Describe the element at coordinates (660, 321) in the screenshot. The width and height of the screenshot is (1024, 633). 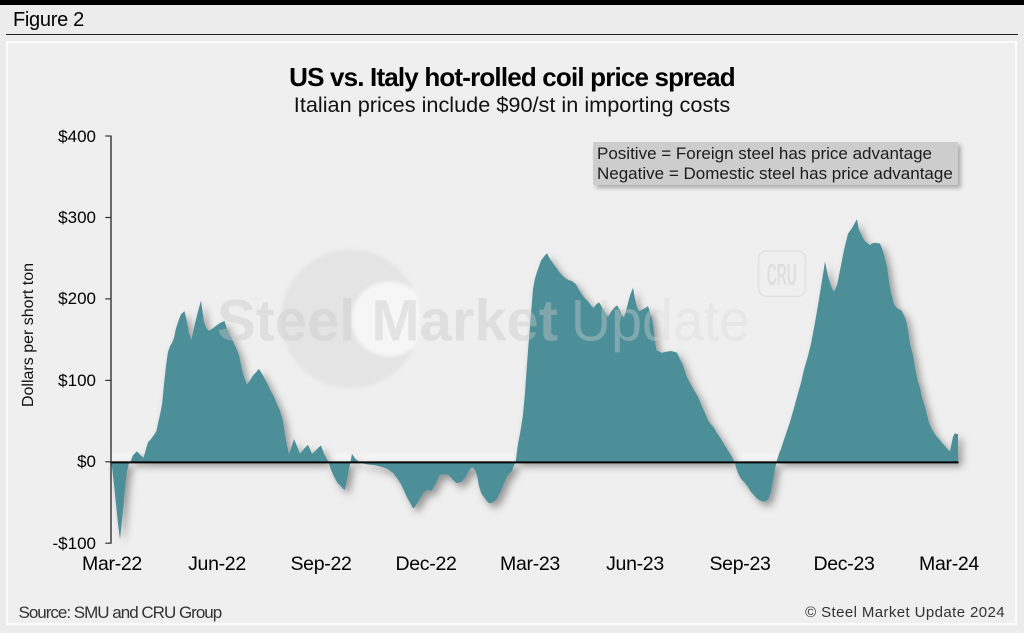
I see `svg-text: Update` at that location.